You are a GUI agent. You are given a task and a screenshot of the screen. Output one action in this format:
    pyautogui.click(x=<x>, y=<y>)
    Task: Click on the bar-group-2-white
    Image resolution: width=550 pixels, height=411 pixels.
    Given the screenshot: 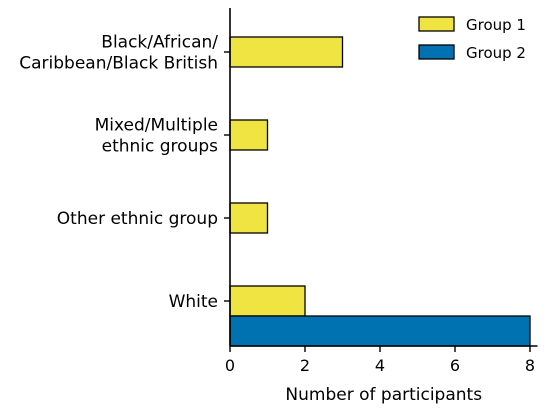 What is the action you would take?
    pyautogui.click(x=380, y=331)
    